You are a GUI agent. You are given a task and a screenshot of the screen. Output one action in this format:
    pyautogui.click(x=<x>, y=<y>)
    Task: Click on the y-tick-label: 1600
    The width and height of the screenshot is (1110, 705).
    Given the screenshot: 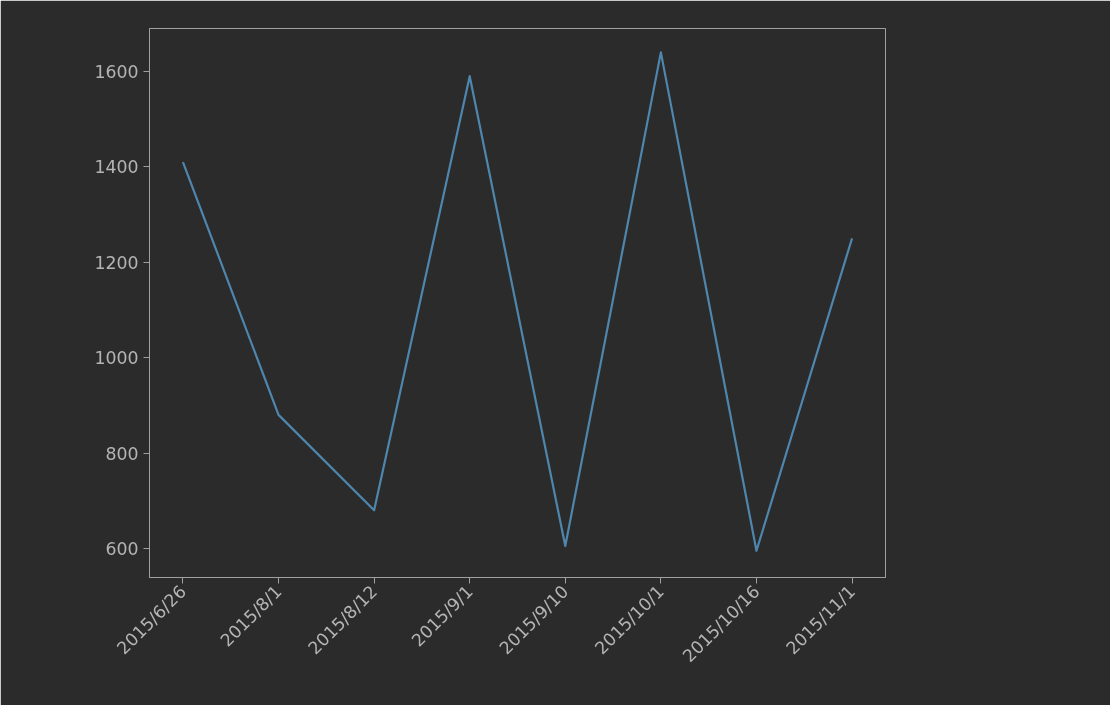 What is the action you would take?
    pyautogui.click(x=116, y=71)
    